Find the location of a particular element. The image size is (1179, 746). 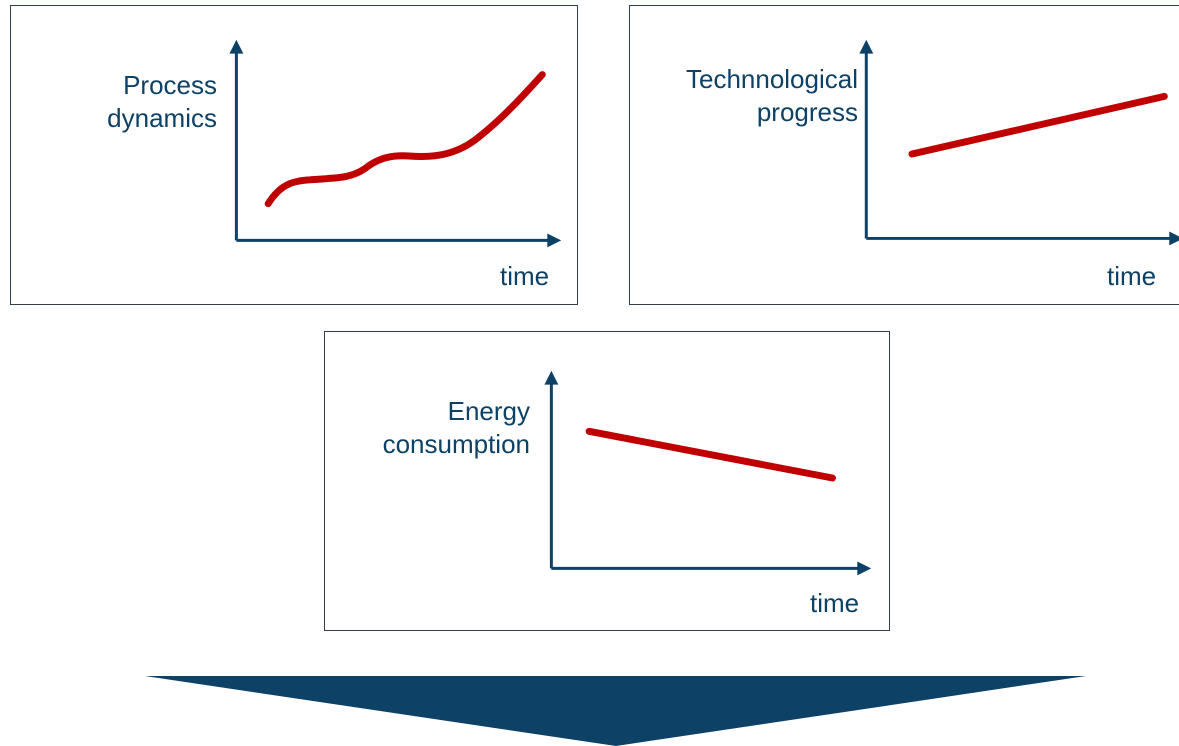

energy-consumption-graph is located at coordinates (708, 473).